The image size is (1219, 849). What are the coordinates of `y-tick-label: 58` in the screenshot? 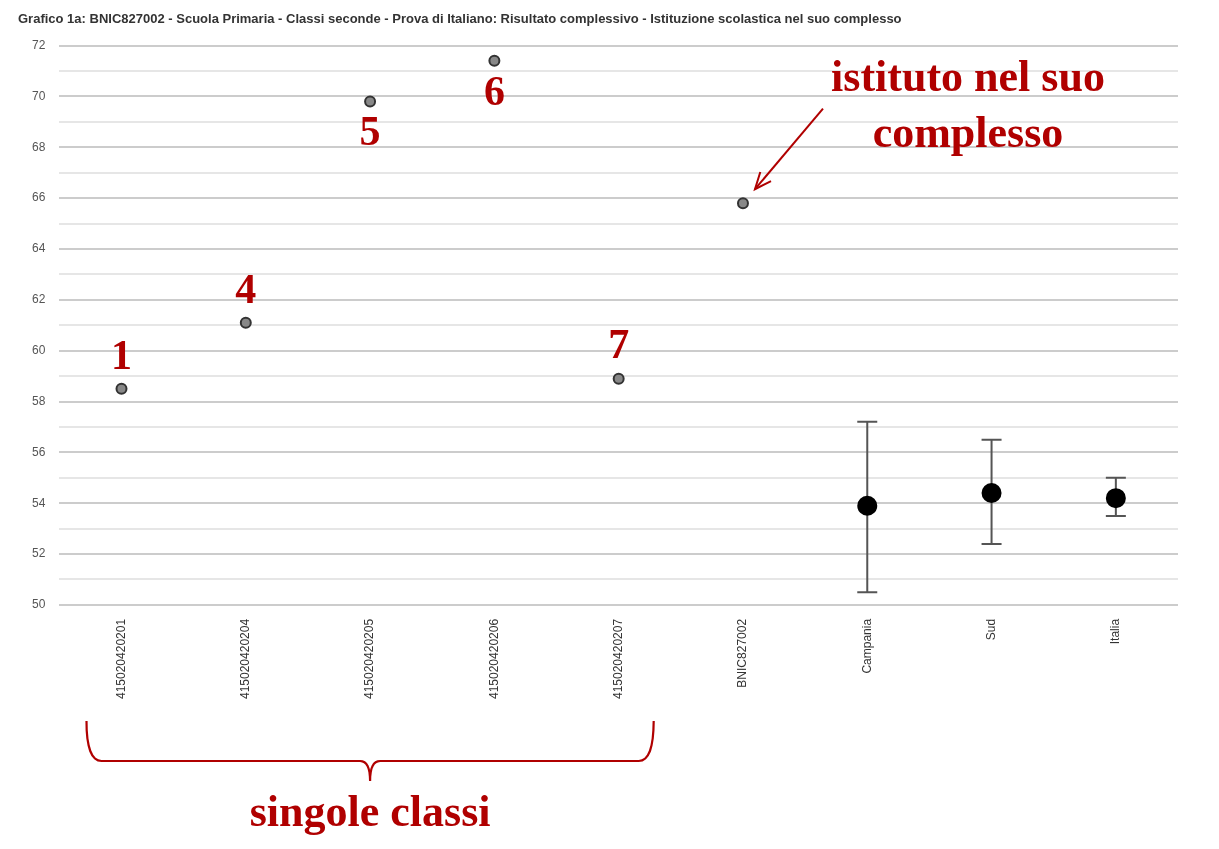 It's located at (38, 400).